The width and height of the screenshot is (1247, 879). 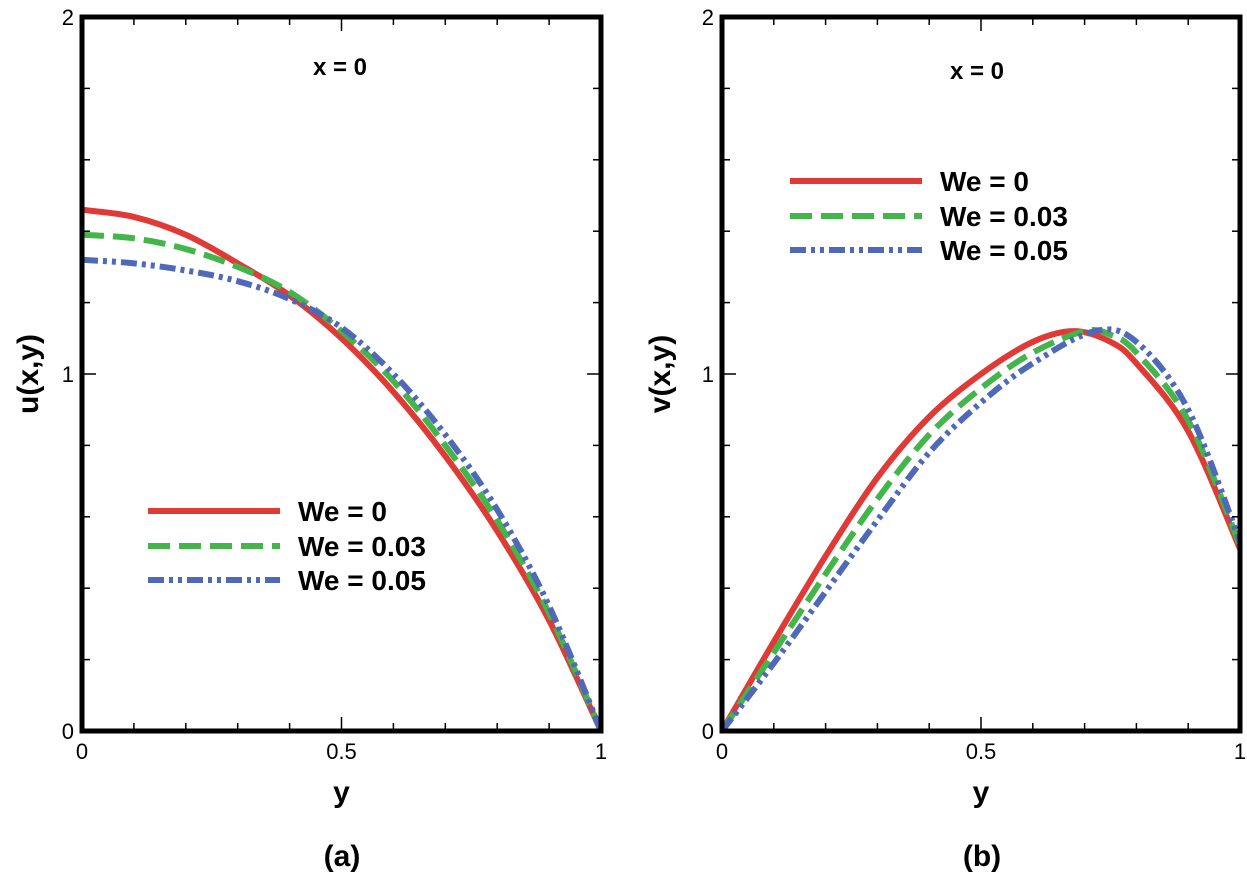 I want to click on panel-label: (a), so click(x=342, y=856).